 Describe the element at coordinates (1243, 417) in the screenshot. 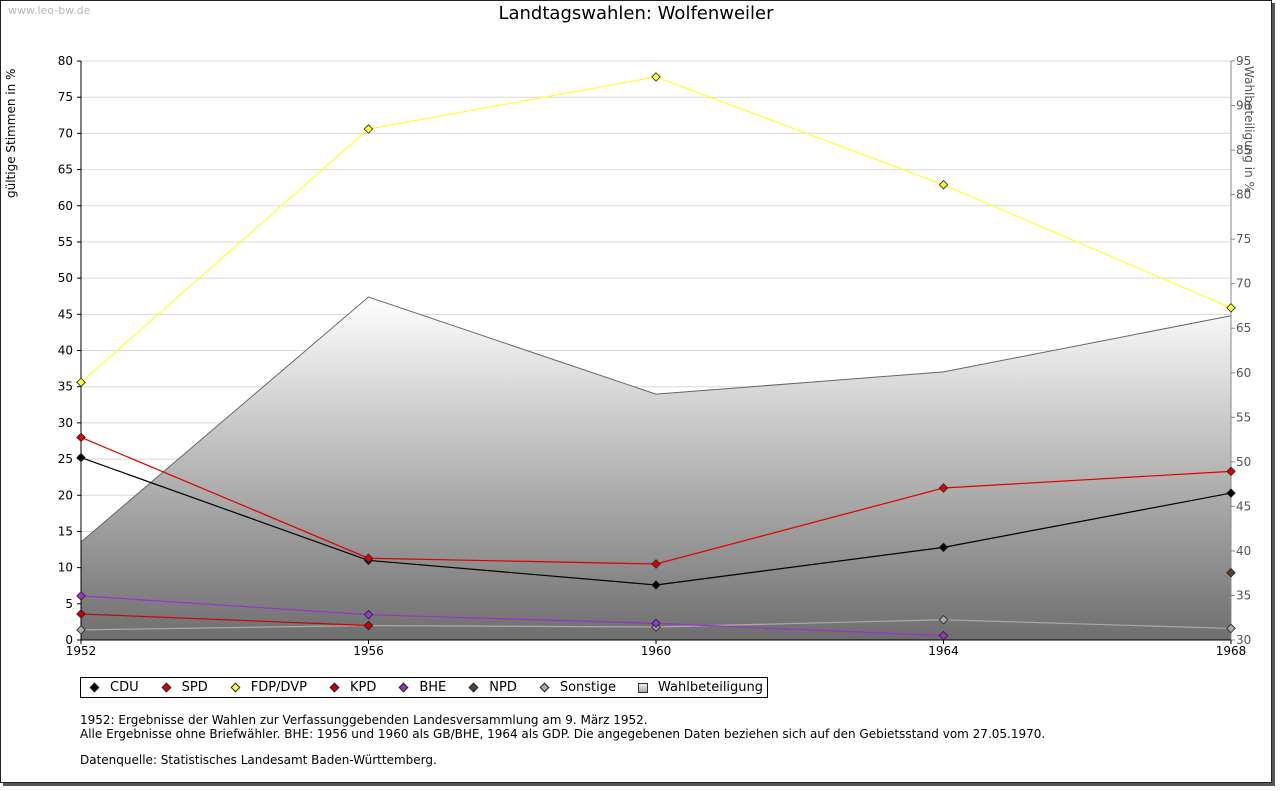

I see `y-tick-label-right: 55` at that location.